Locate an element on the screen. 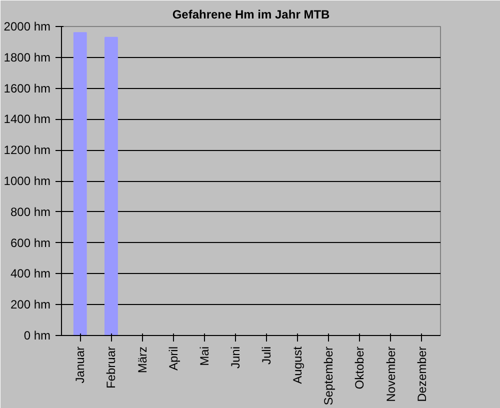 The width and height of the screenshot is (500, 408). x-tick-label: Juni is located at coordinates (235, 357).